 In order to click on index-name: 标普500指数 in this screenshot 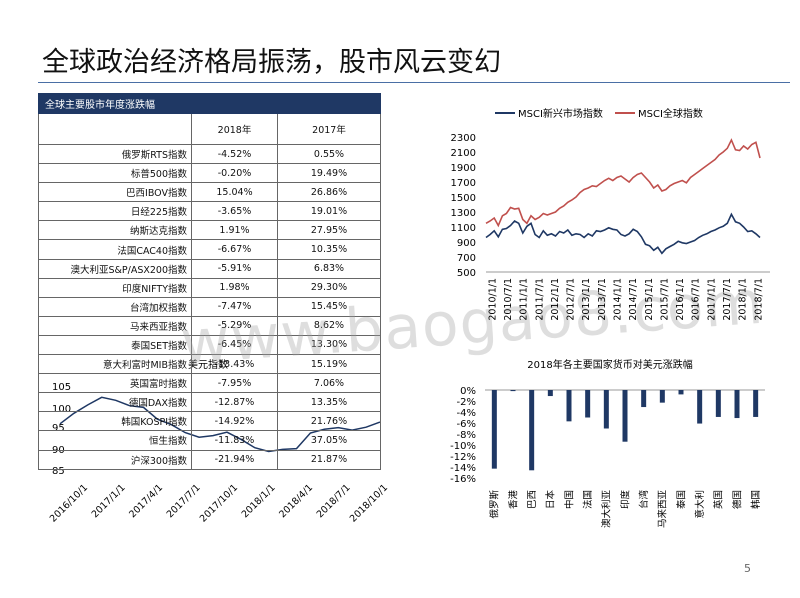, I will do `click(115, 173)`.